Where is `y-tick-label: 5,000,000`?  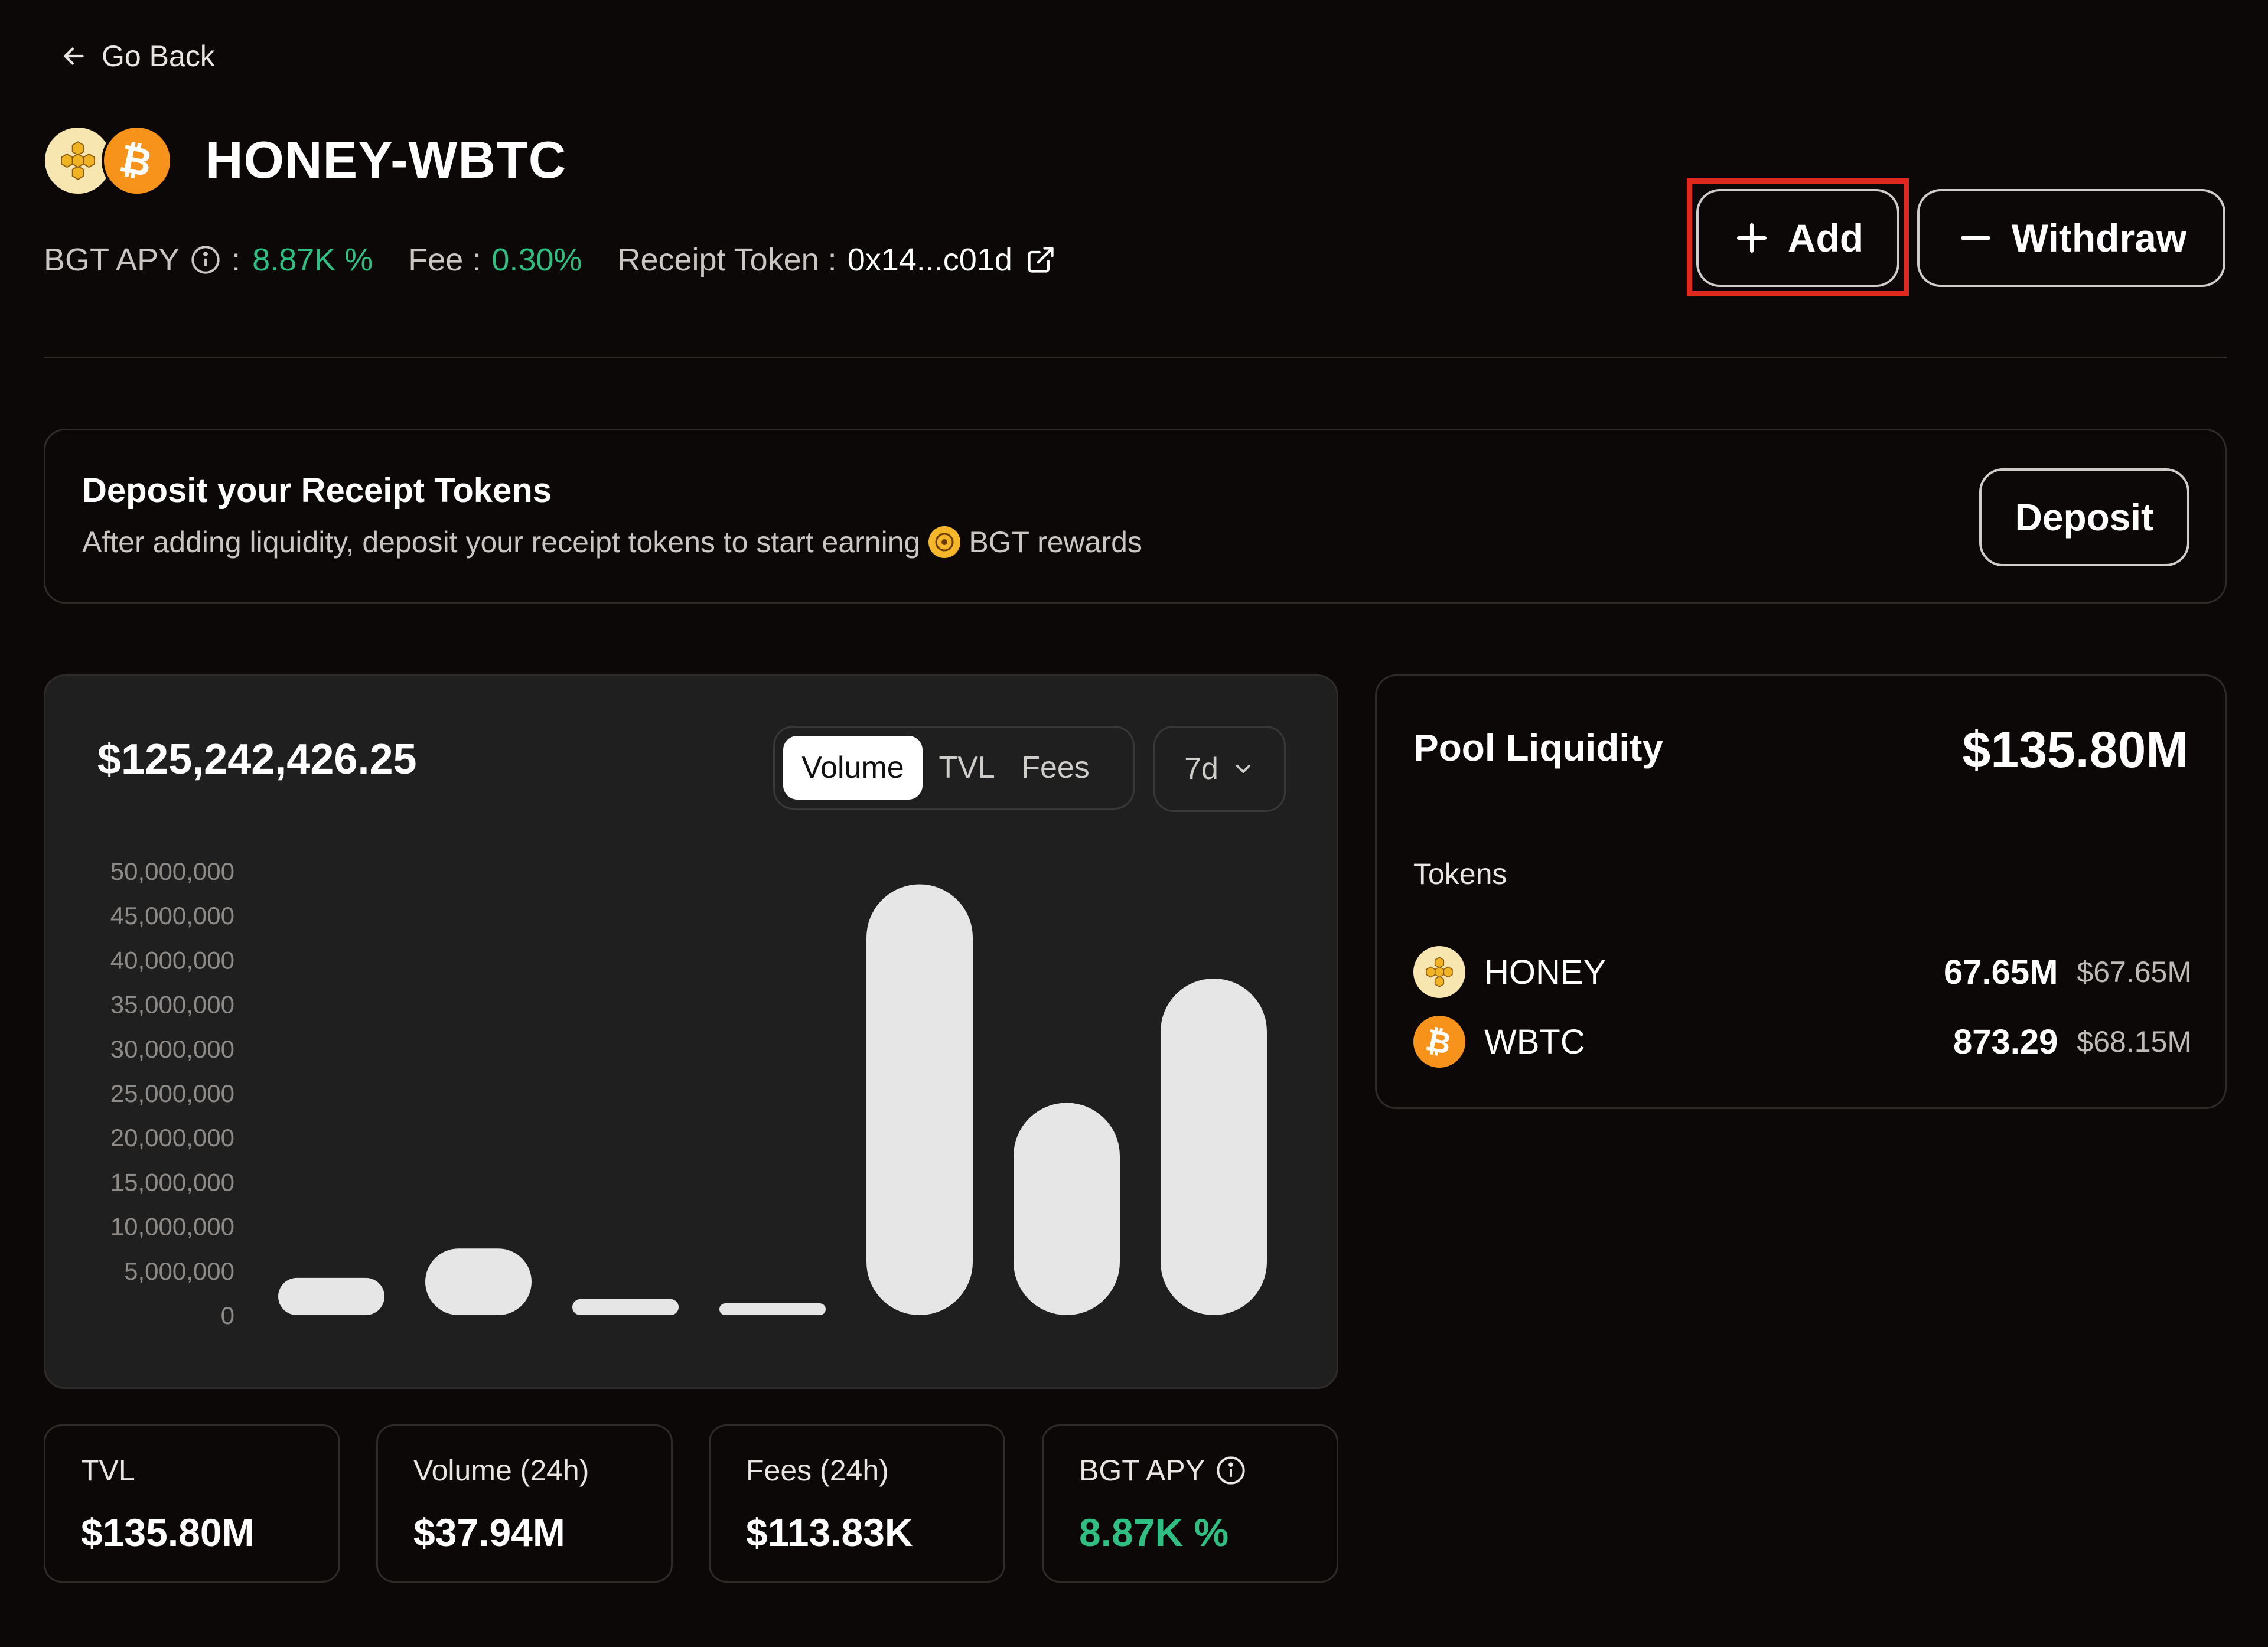 y-tick-label: 5,000,000 is located at coordinates (179, 1271).